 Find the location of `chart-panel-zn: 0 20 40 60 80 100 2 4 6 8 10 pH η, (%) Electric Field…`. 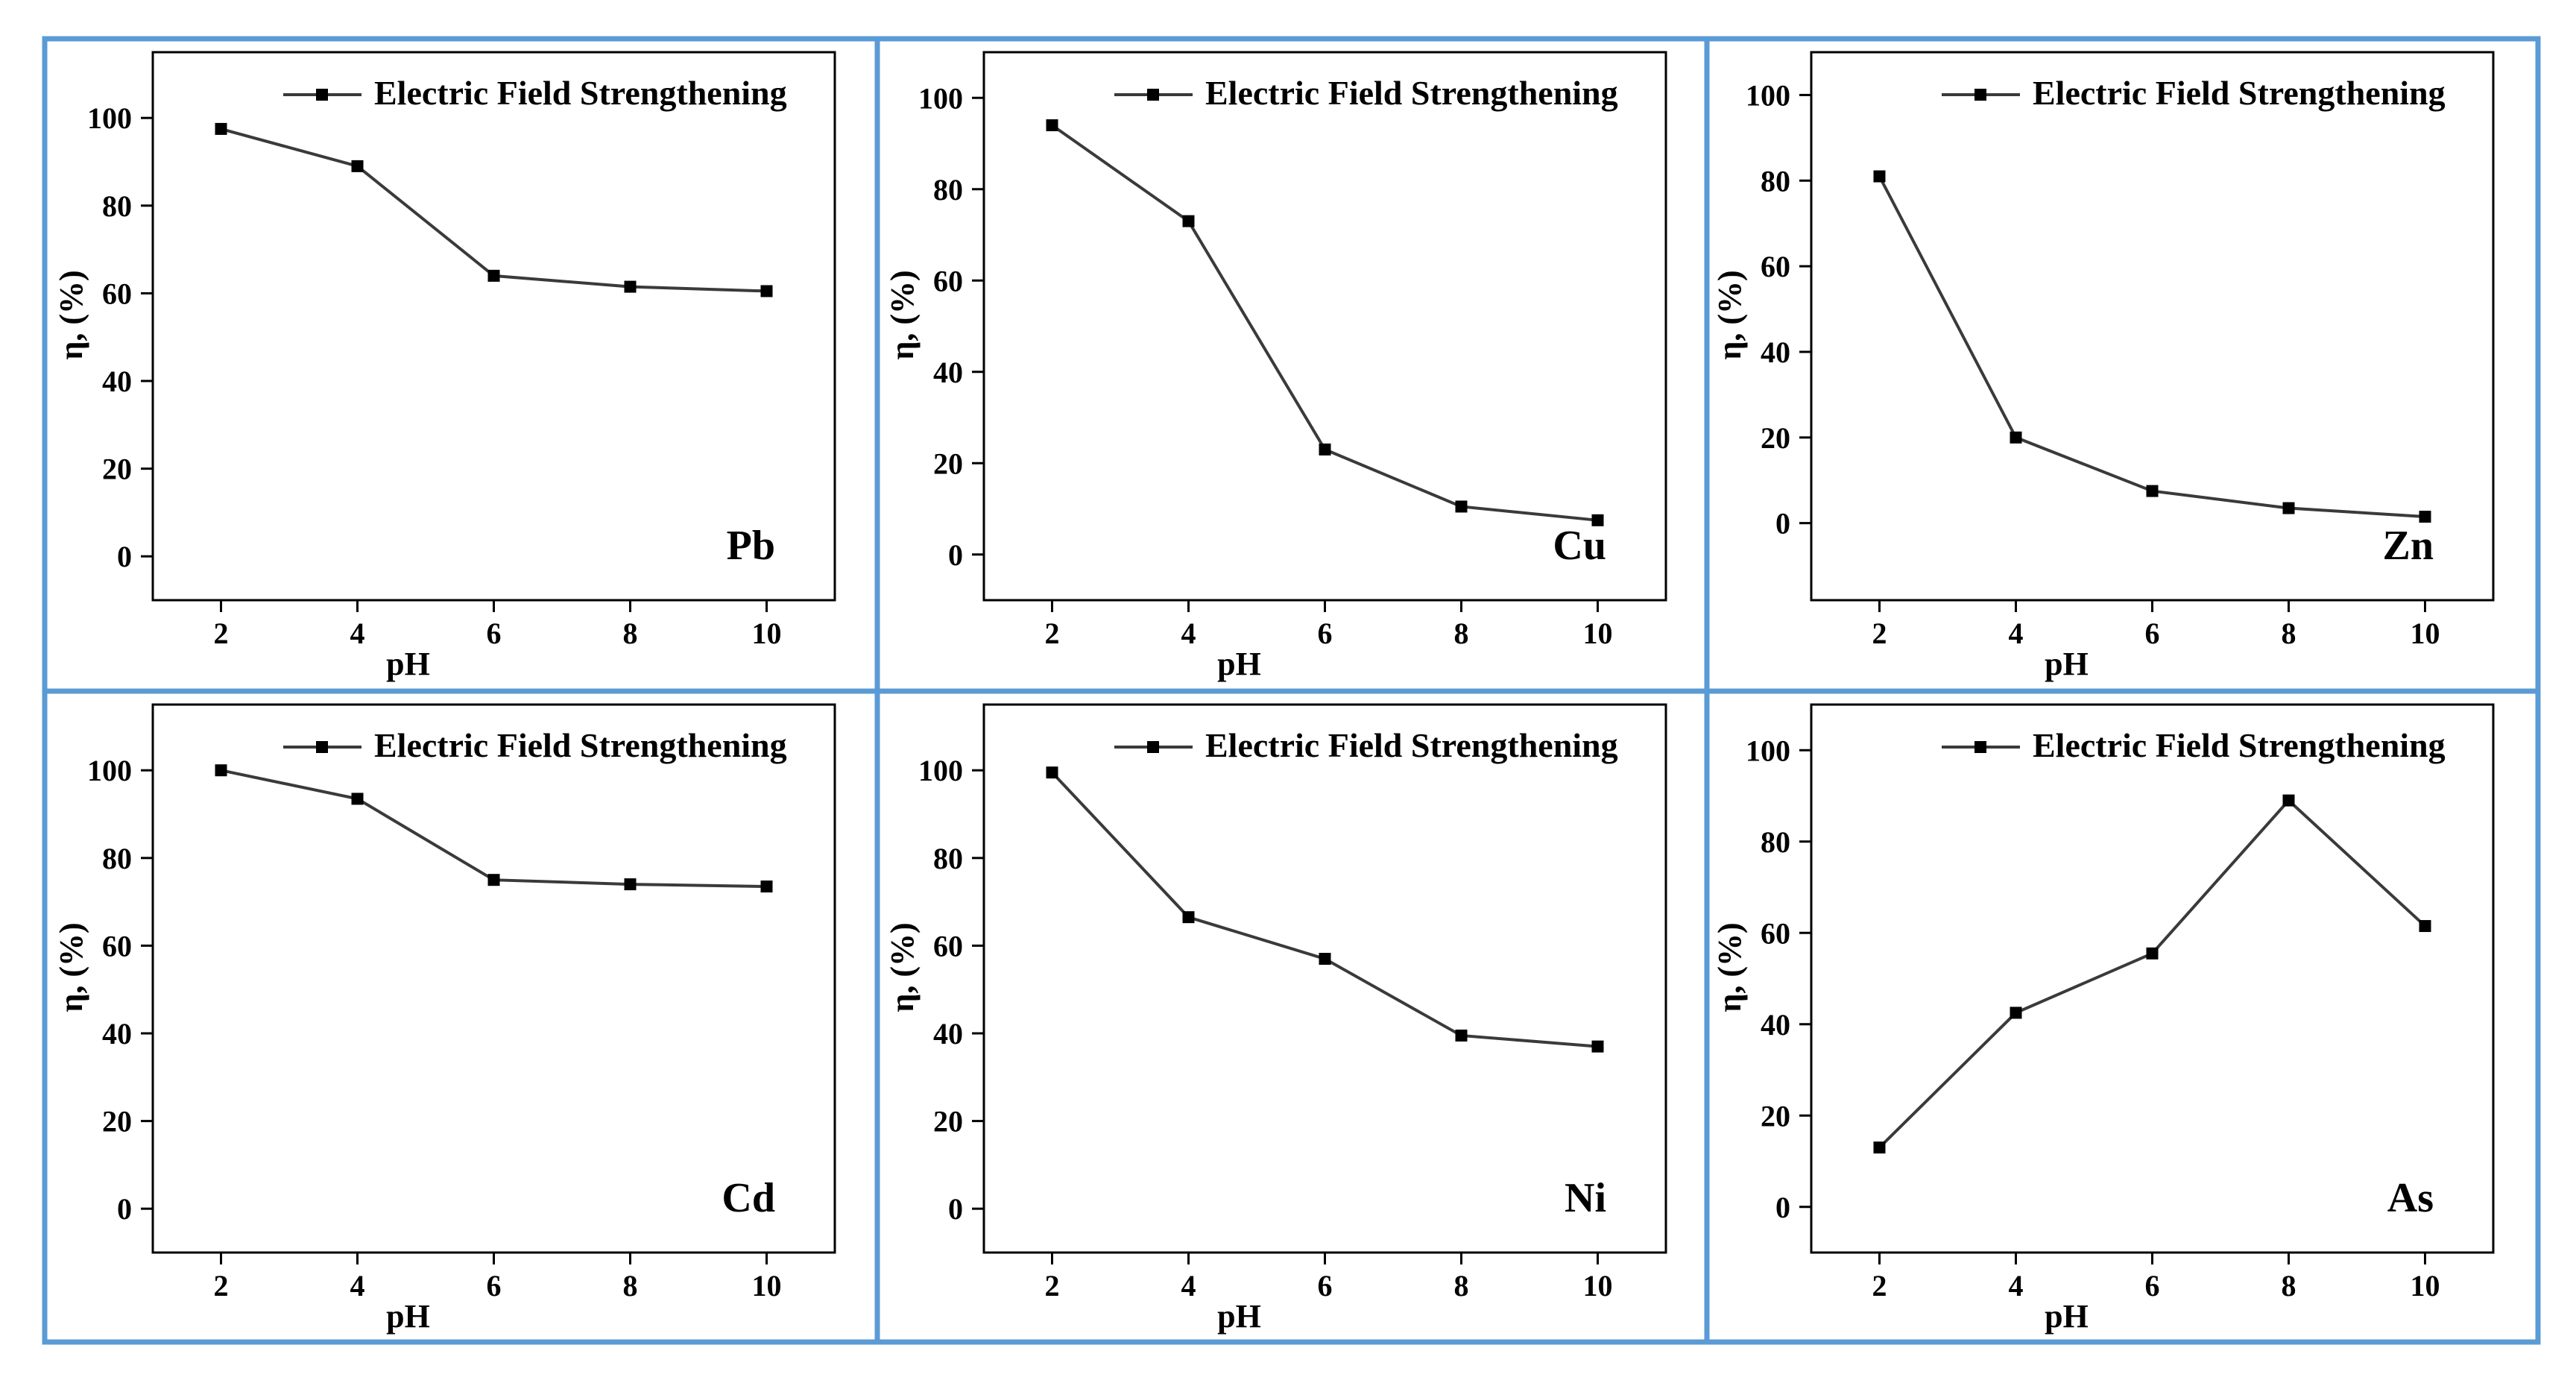

chart-panel-zn: 0 20 40 60 80 100 2 4 6 8 10 pH η, (%) Electric Field… is located at coordinates (2103, 366).